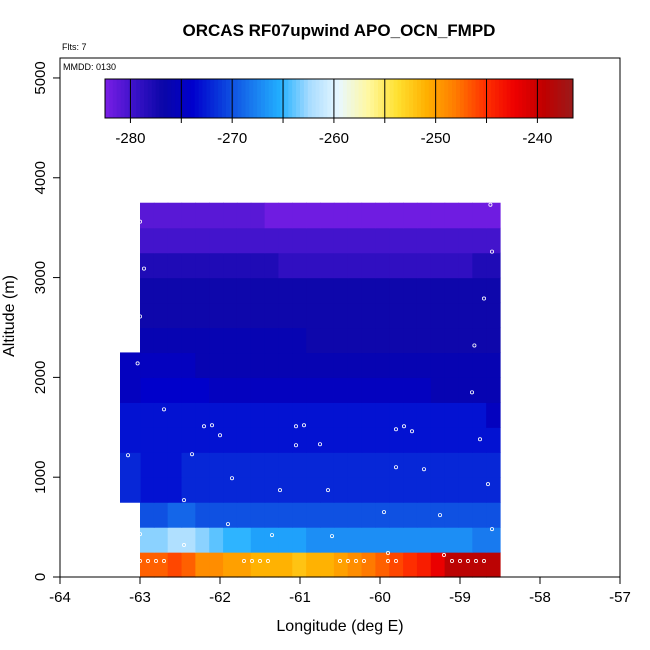  Describe the element at coordinates (40, 577) in the screenshot. I see `y-tick-label: 0` at that location.